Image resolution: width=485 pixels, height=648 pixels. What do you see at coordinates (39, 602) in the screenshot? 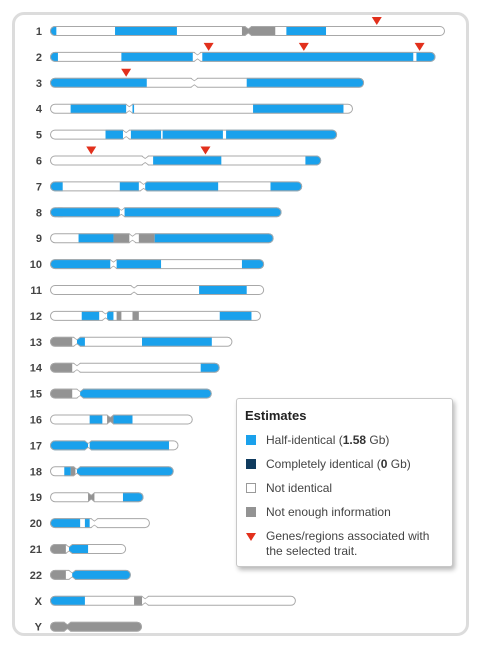
I see `chromosome-label-x: X` at bounding box center [39, 602].